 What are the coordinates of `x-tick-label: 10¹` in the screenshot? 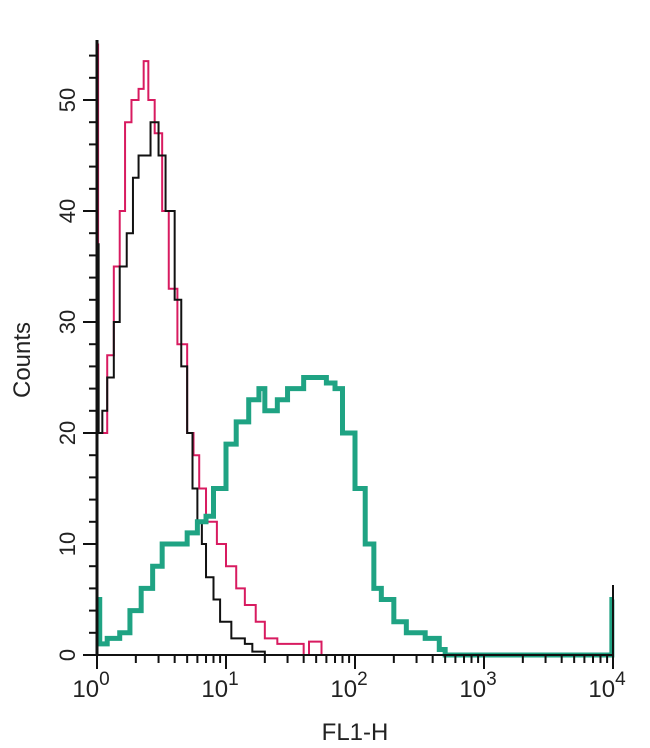 It's located at (219, 686).